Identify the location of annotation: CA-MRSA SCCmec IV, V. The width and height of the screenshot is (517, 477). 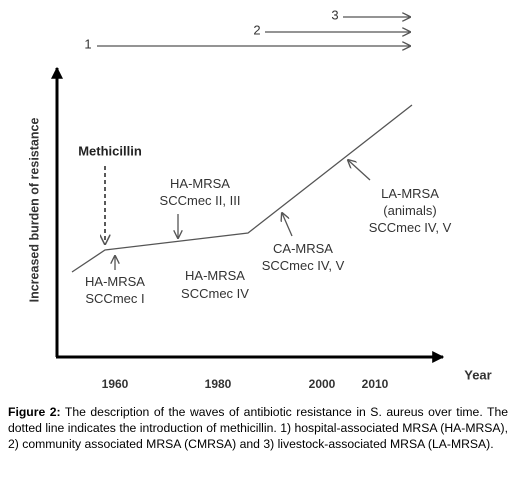
(303, 257).